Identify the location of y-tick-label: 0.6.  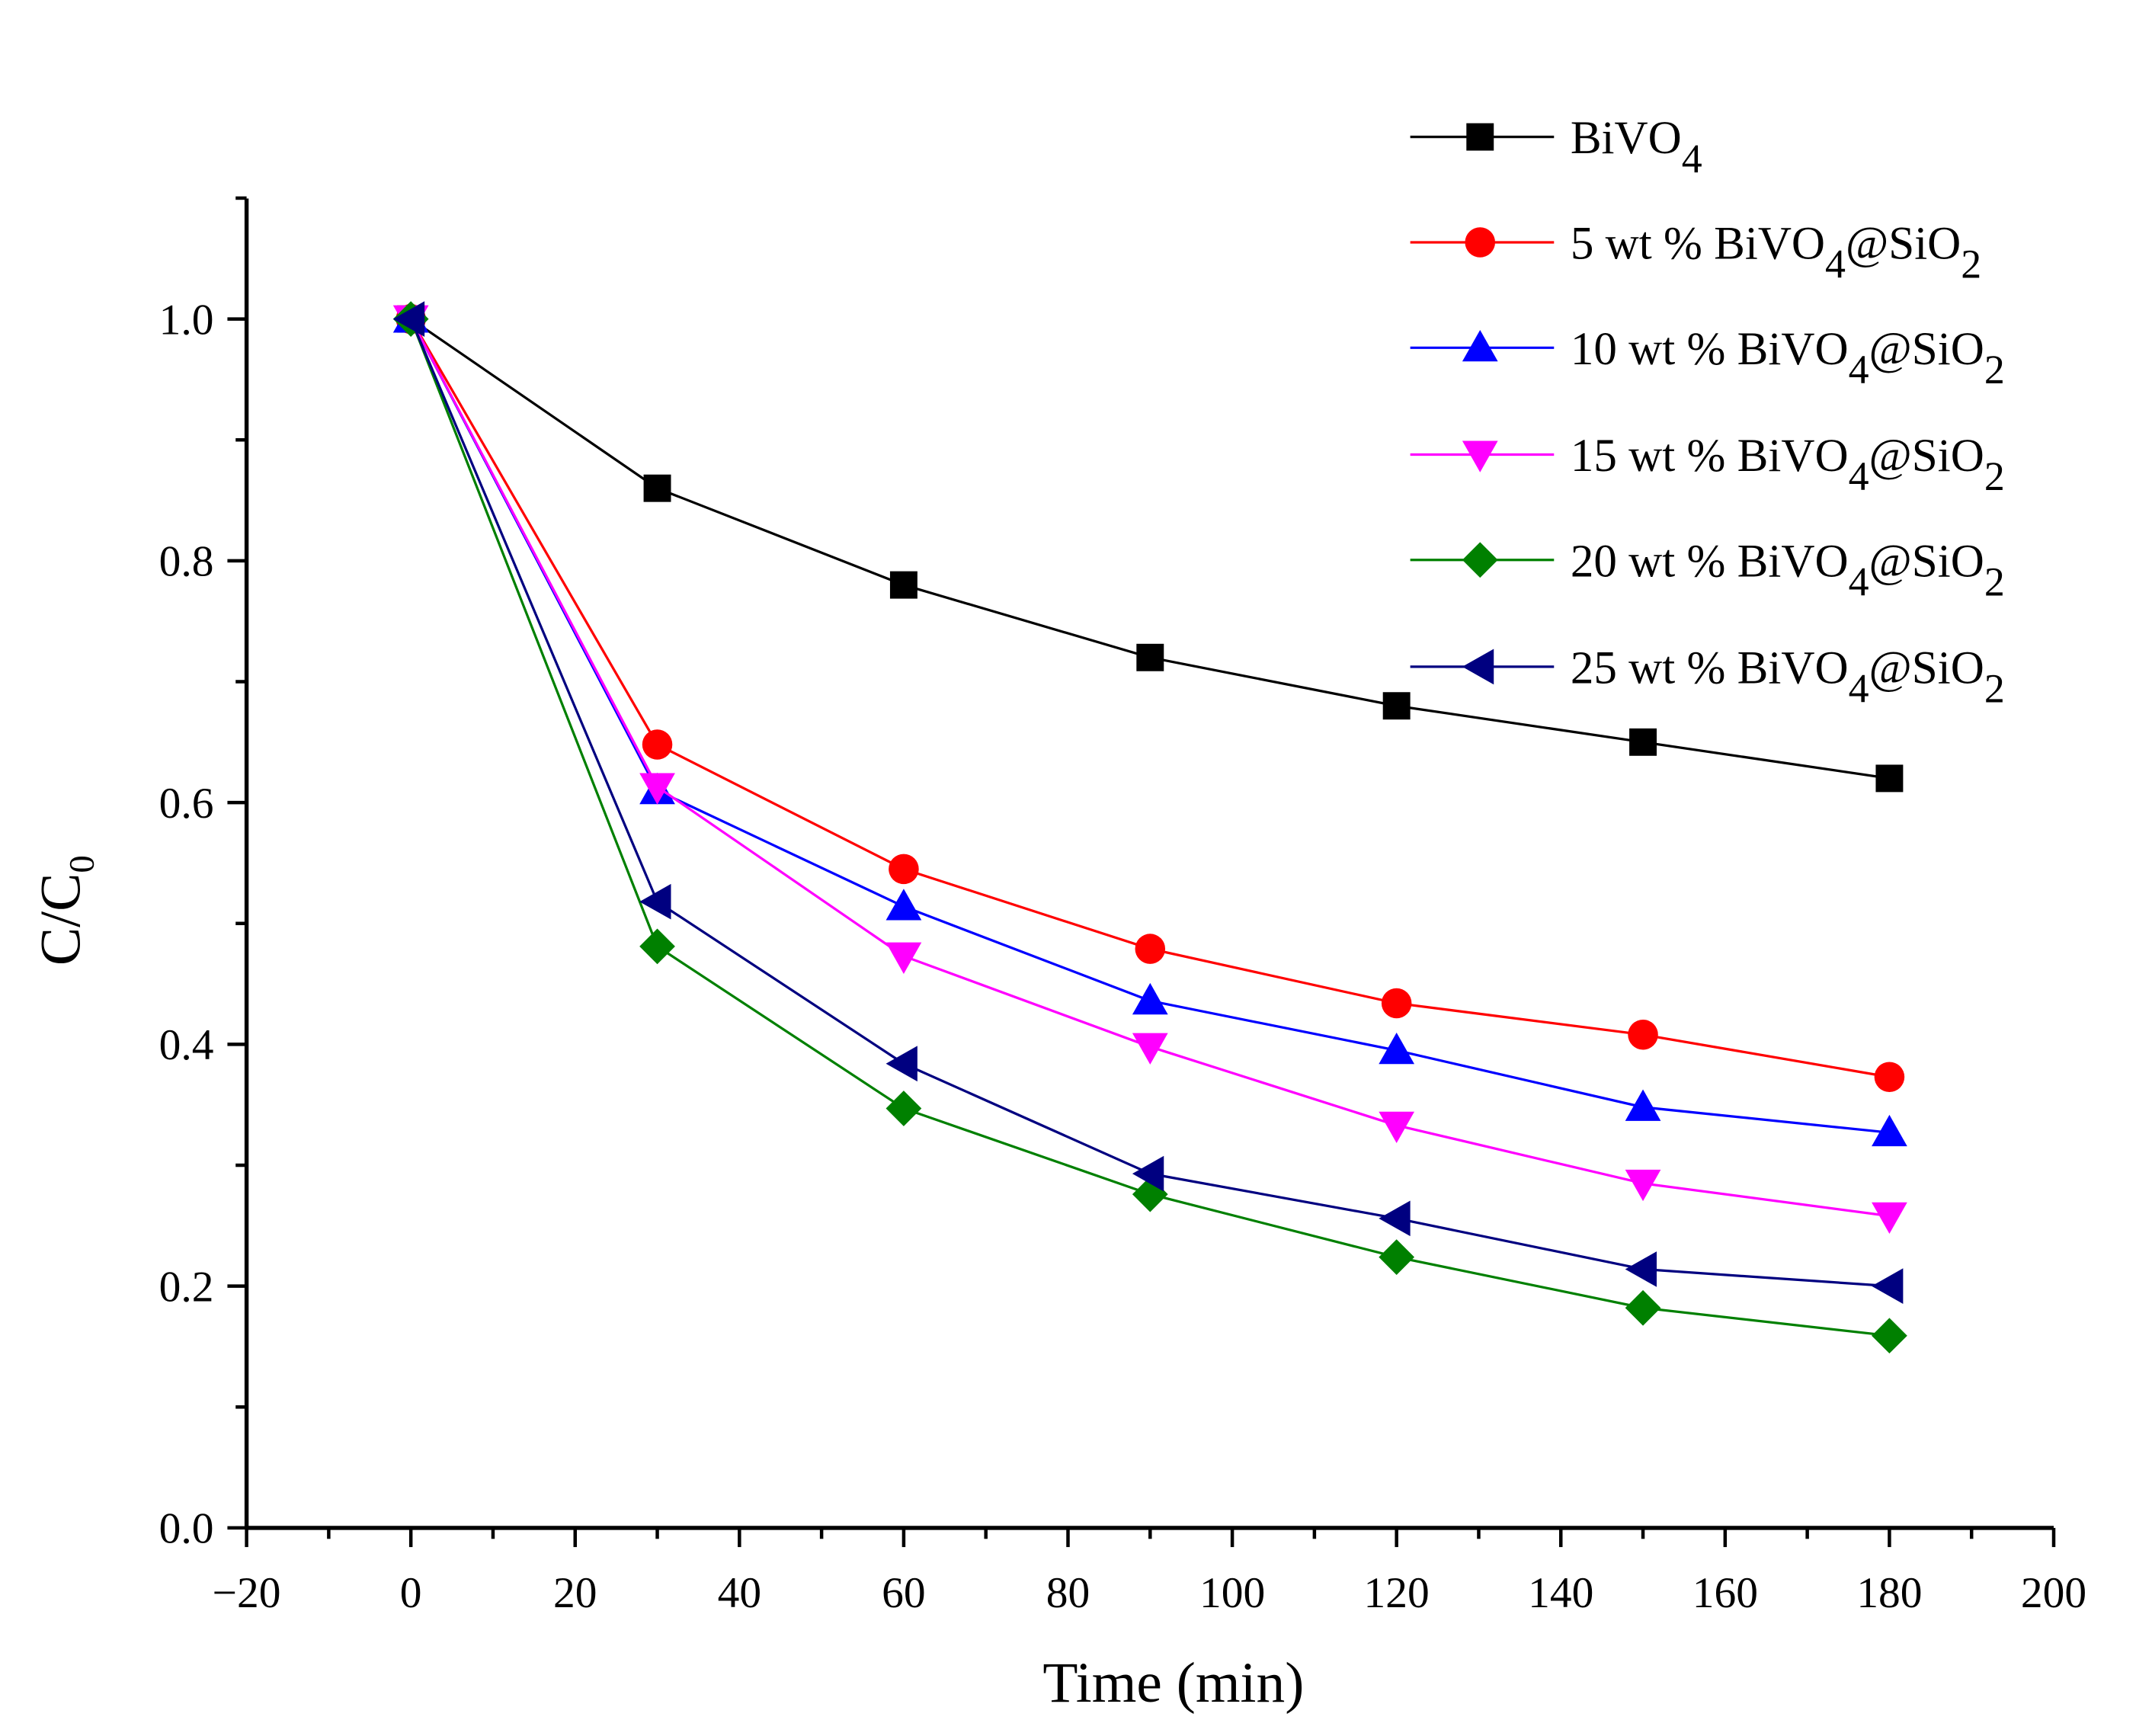
(186, 804).